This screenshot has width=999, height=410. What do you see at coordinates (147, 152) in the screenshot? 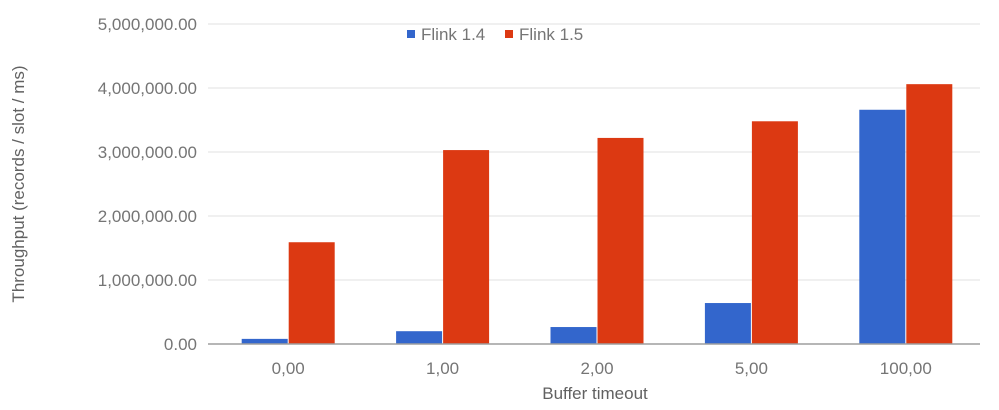
I see `y-tick-label: 3,000,000.00` at bounding box center [147, 152].